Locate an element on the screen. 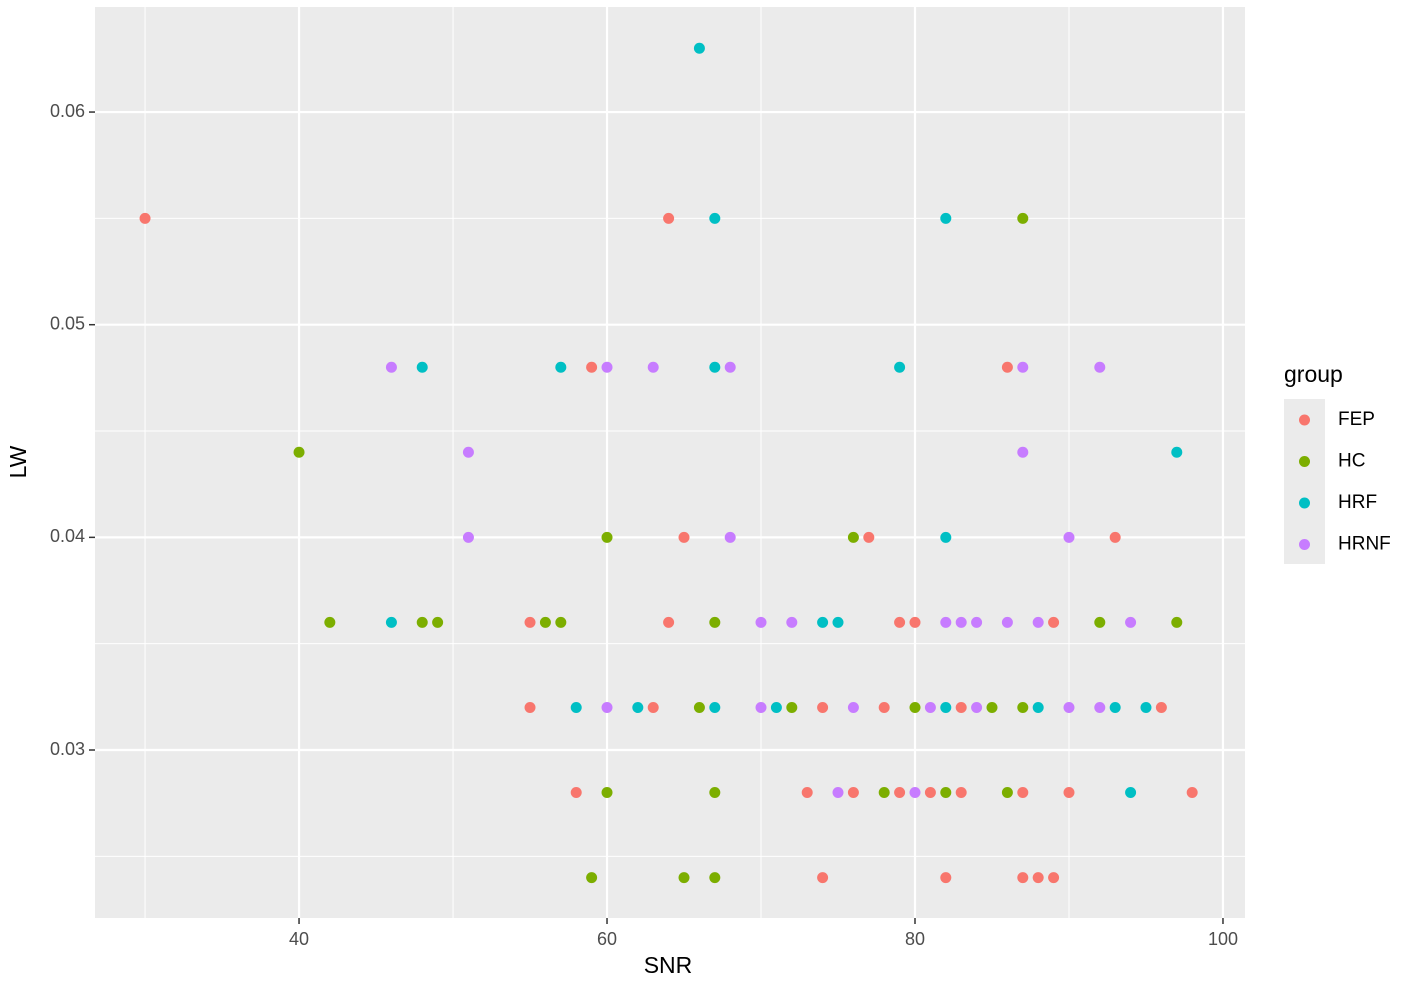 The width and height of the screenshot is (1422, 992). x-tick-label: 100 is located at coordinates (1223, 939).